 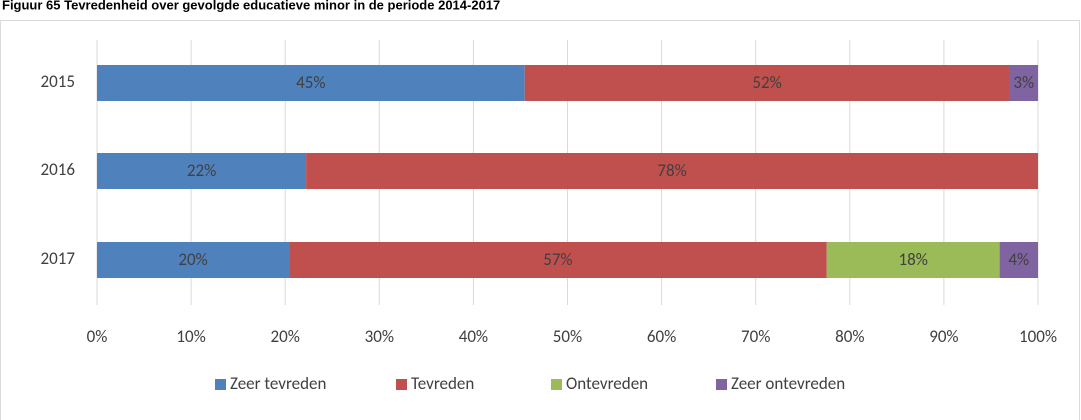 I want to click on x-tick-label: 30%, so click(x=379, y=336).